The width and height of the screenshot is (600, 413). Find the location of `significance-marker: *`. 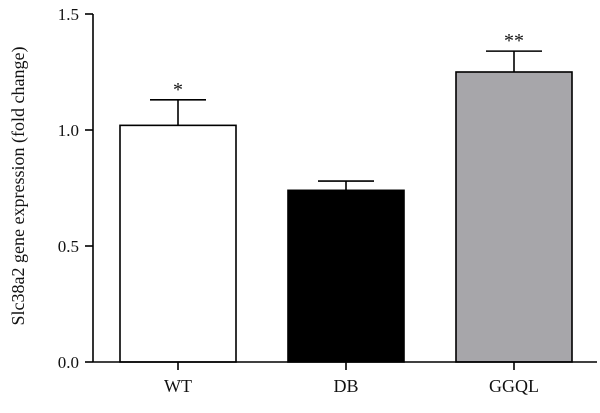

significance-marker: * is located at coordinates (178, 90).